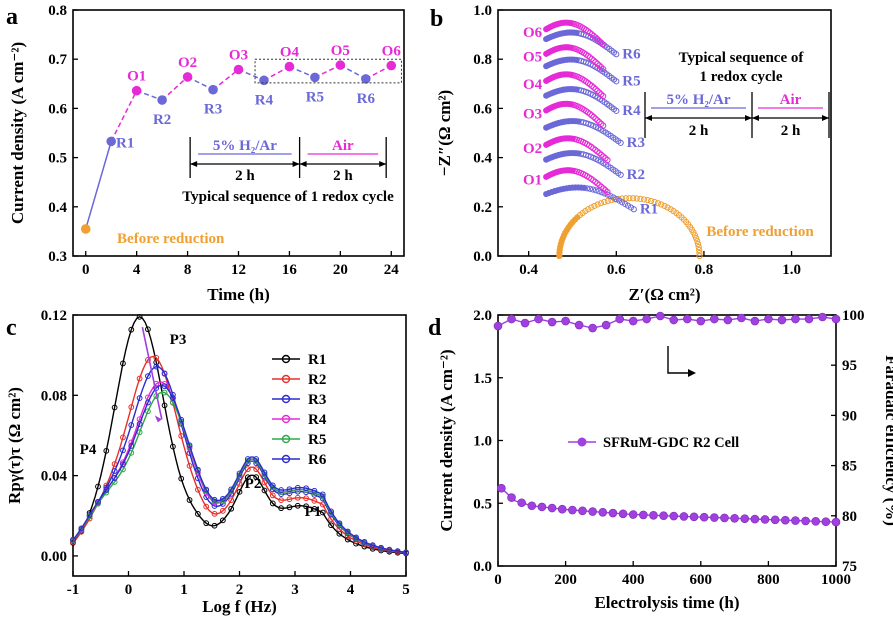  What do you see at coordinates (328, 71) in the screenshot?
I see `panel-a-cycle-box` at bounding box center [328, 71].